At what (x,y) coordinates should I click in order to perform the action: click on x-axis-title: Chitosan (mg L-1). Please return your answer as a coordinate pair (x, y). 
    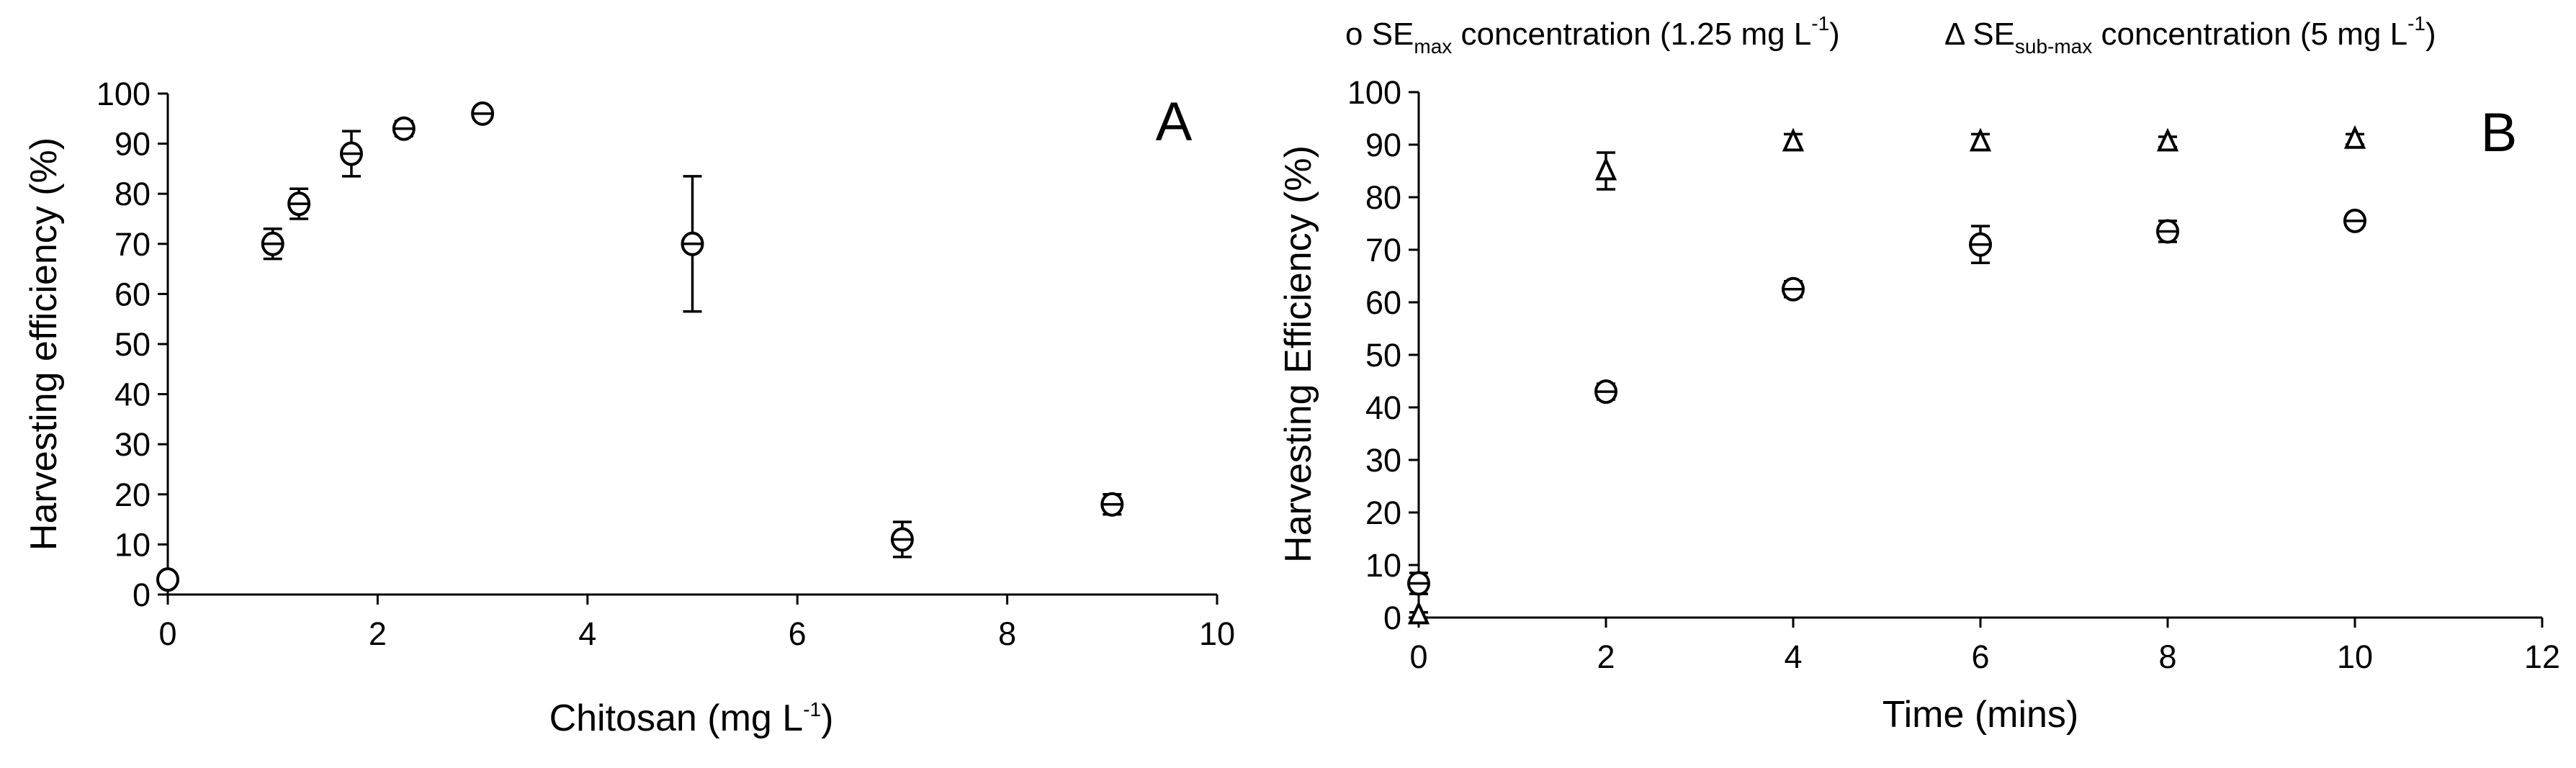
    Looking at the image, I should click on (691, 718).